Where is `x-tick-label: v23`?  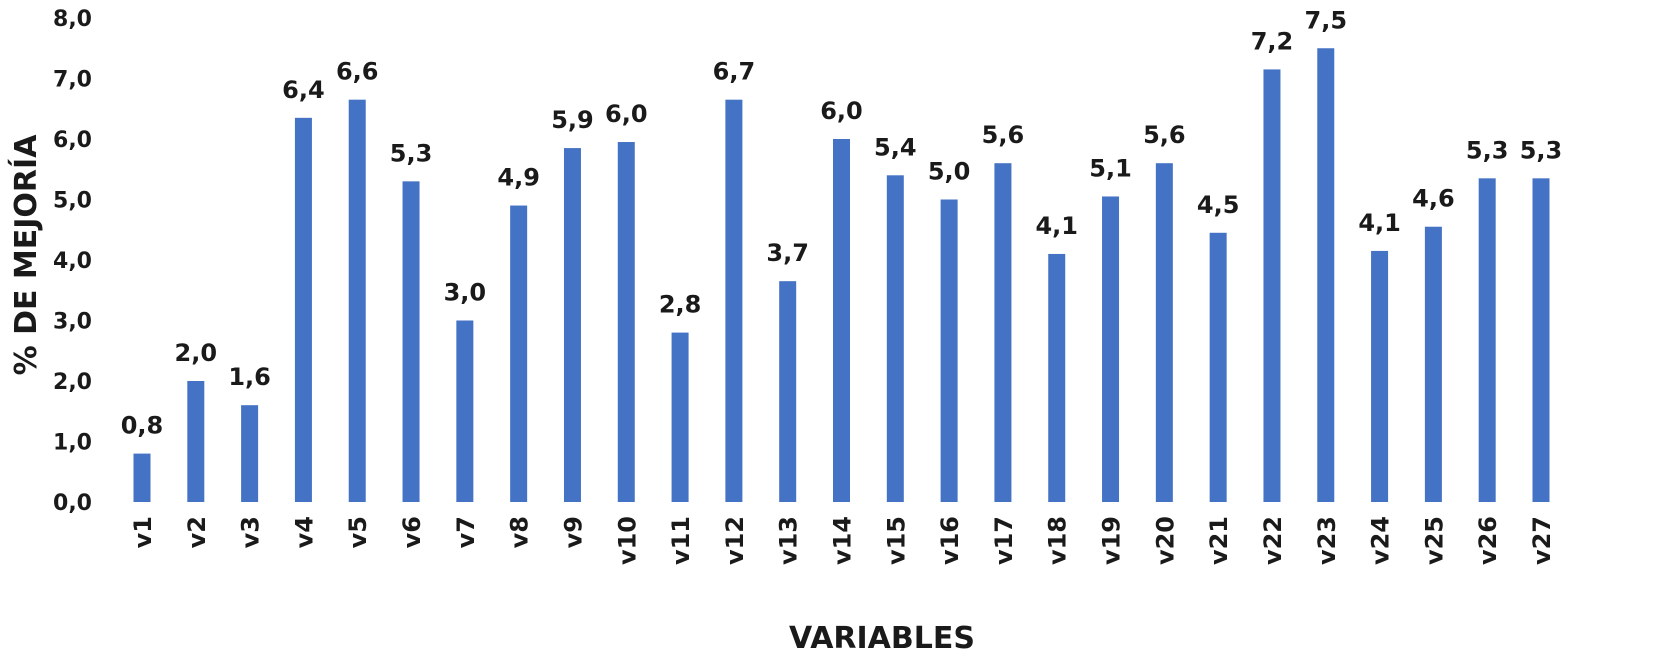
x-tick-label: v23 is located at coordinates (1327, 540).